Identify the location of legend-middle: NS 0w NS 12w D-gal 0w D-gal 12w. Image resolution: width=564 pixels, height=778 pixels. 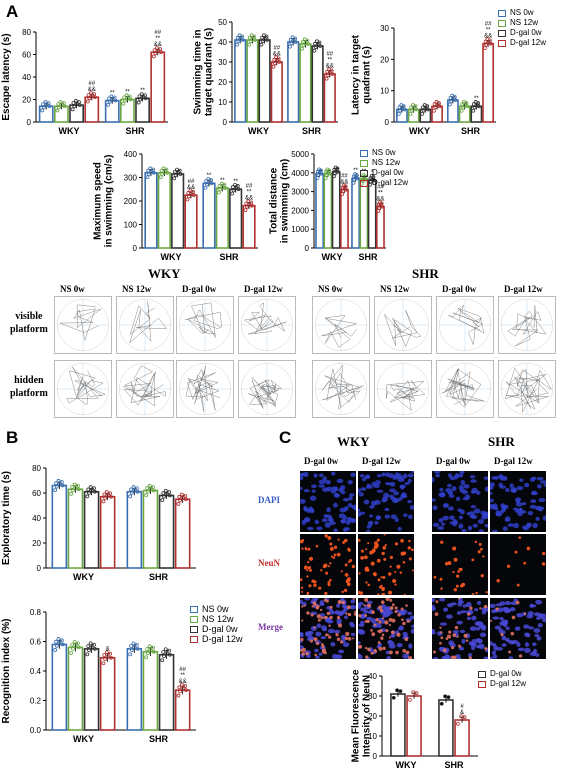
(384, 168).